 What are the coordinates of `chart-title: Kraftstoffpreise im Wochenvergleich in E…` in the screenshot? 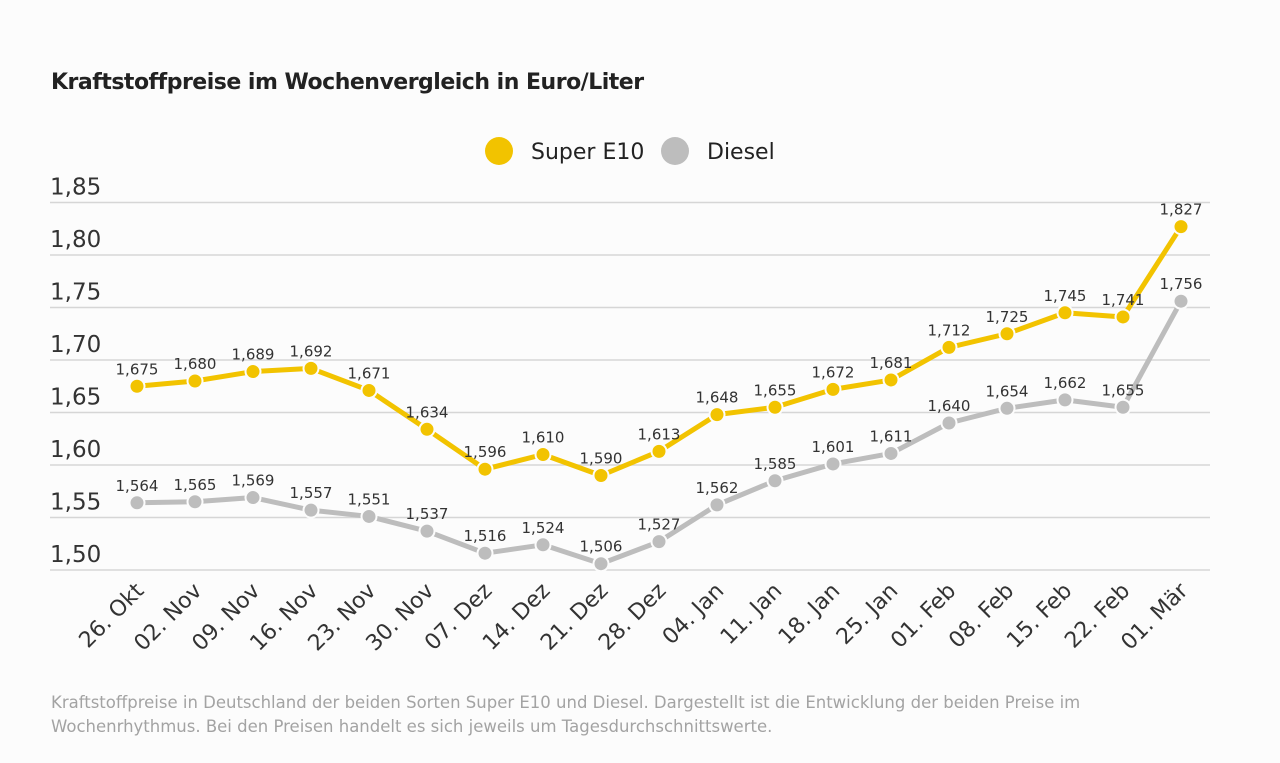 It's located at (347, 82).